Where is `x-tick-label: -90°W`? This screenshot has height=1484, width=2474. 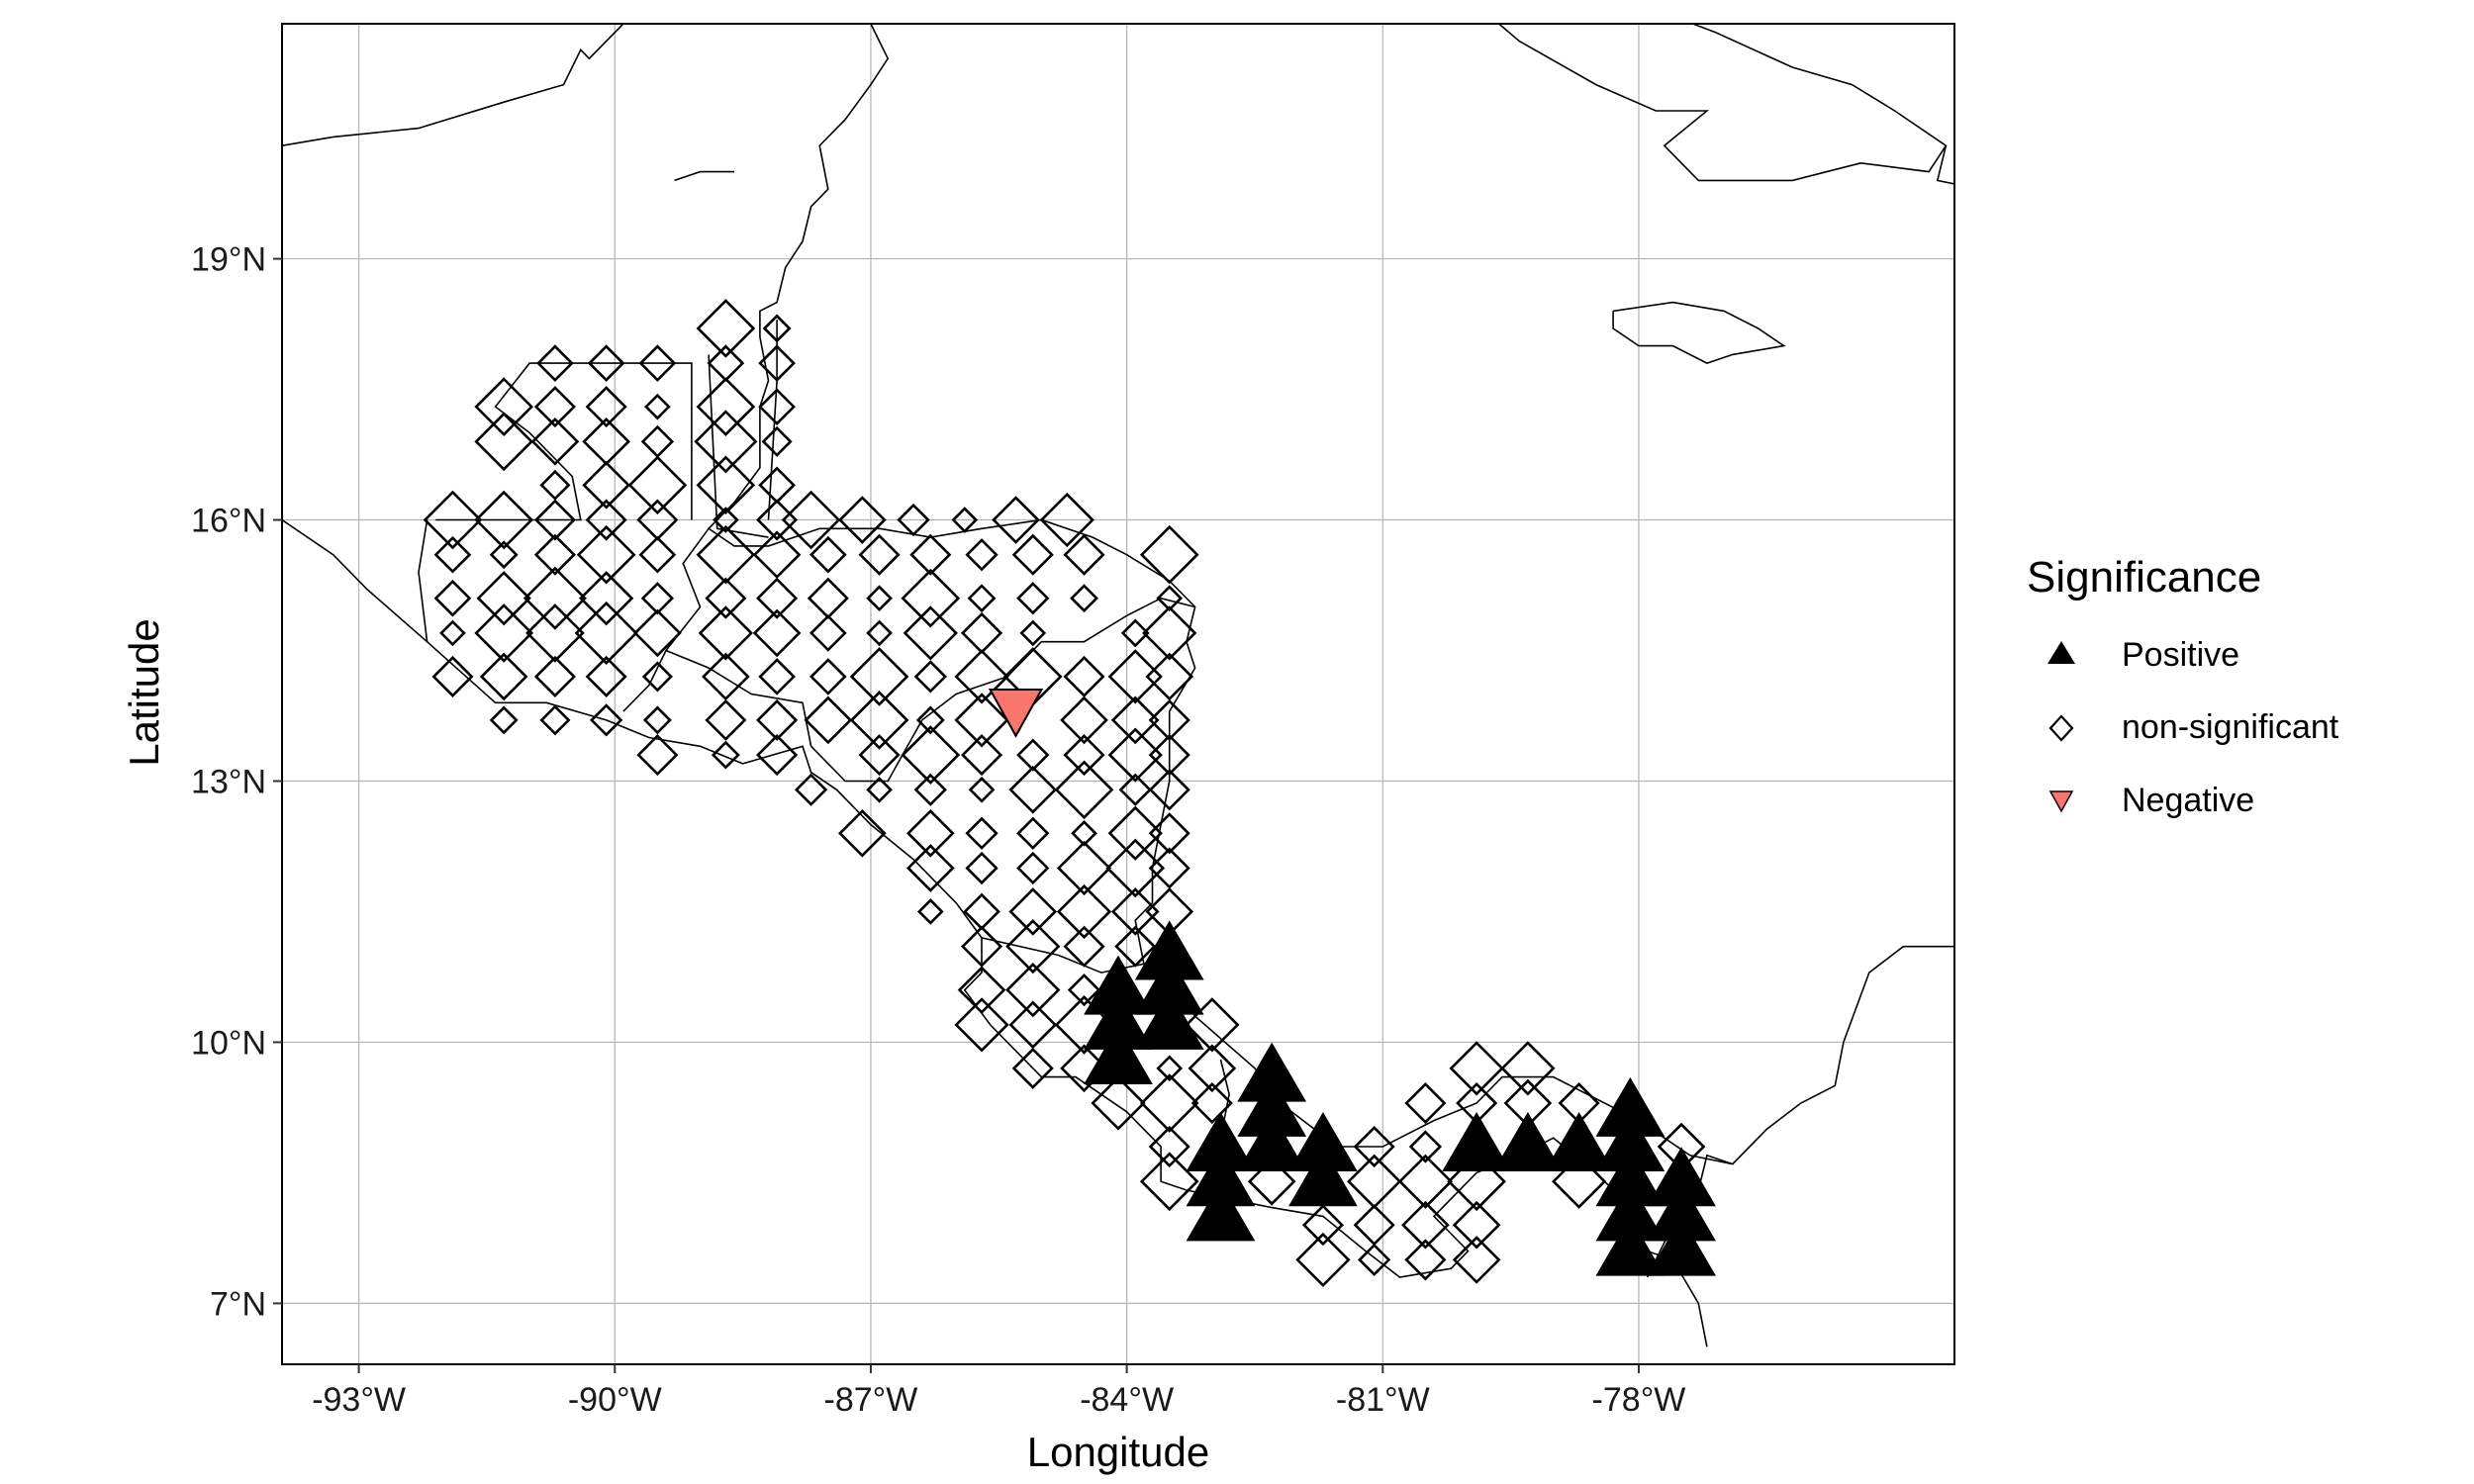
x-tick-label: -90°W is located at coordinates (615, 1400).